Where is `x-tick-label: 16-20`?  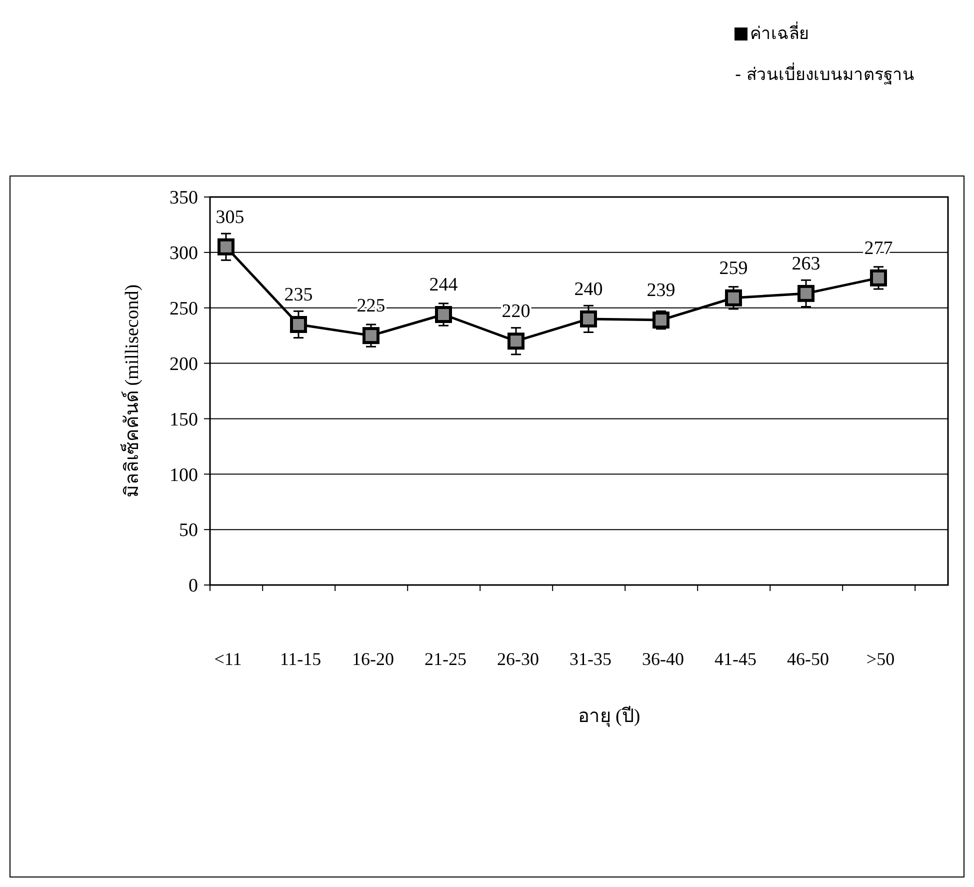 x-tick-label: 16-20 is located at coordinates (373, 659).